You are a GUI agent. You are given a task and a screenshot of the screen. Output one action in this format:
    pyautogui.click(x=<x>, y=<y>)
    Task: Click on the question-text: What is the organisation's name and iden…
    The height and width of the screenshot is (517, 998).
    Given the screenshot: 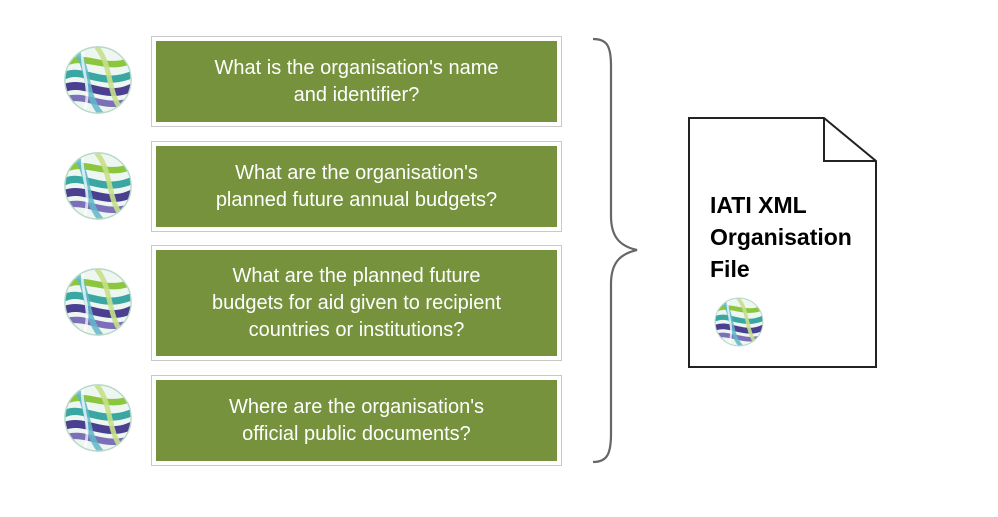 What is the action you would take?
    pyautogui.click(x=356, y=81)
    